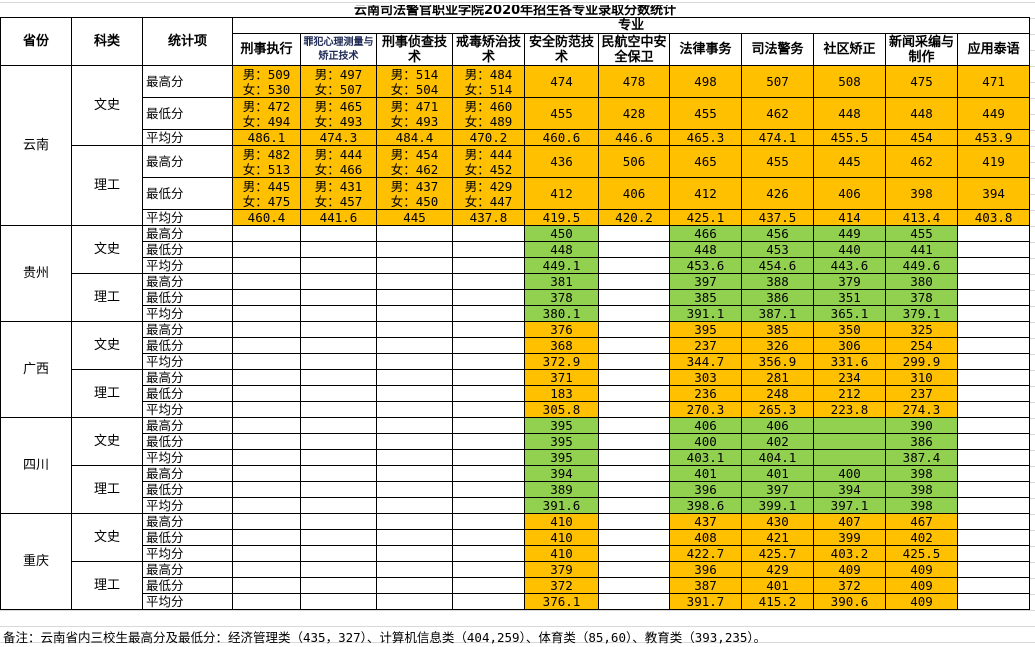 The height and width of the screenshot is (647, 1035). I want to click on score-cell: 449.1, so click(561, 265).